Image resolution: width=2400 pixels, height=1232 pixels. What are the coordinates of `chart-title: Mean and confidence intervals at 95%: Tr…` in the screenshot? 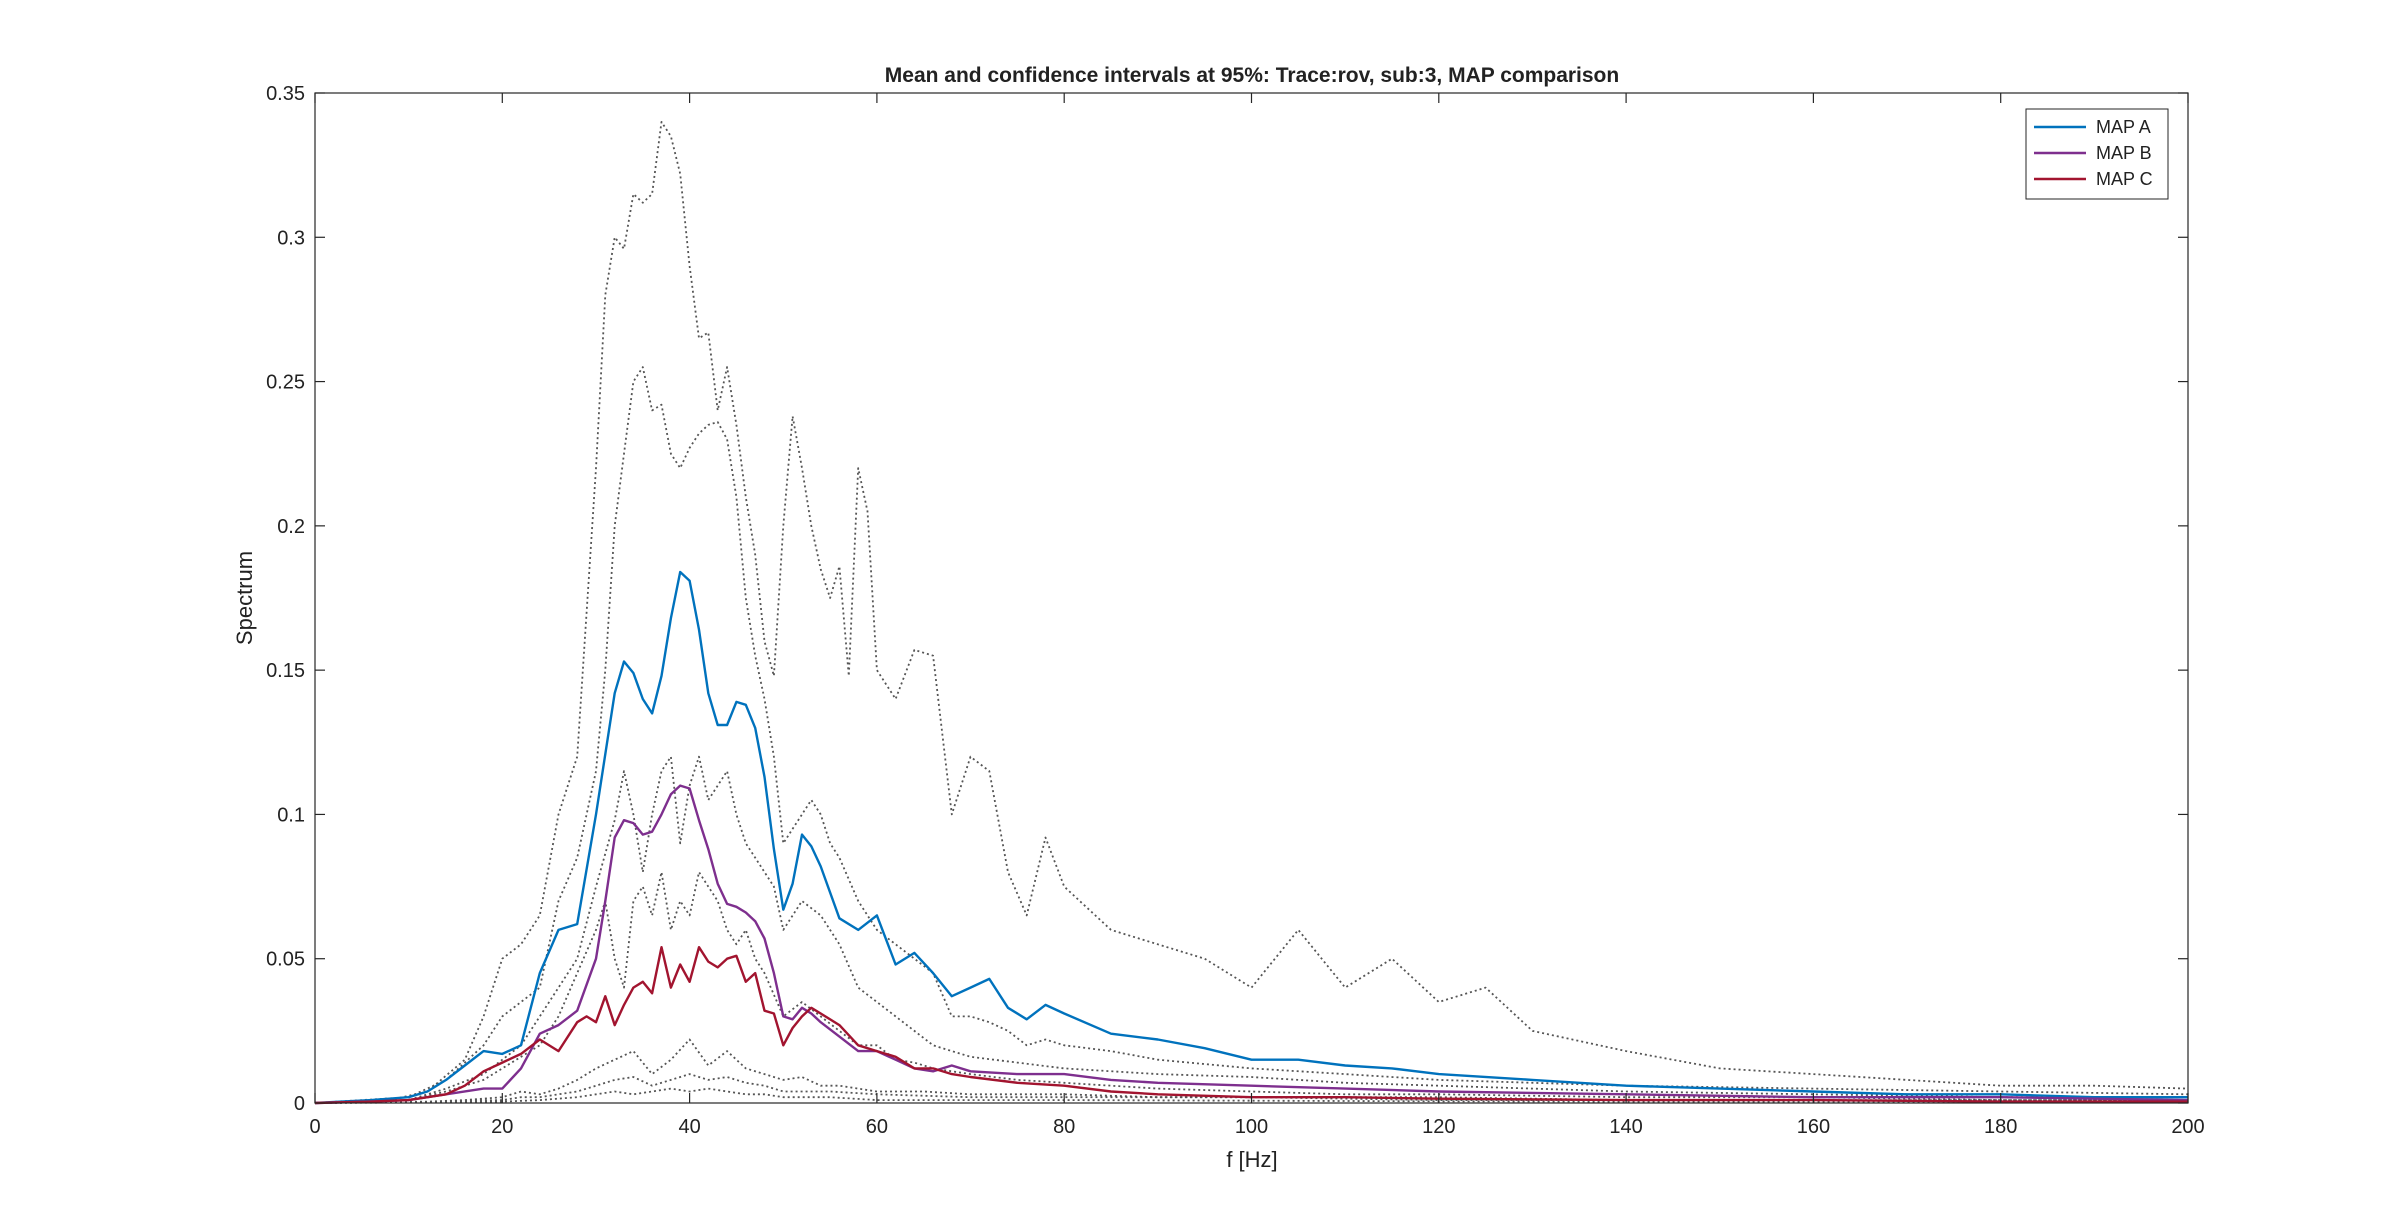 It's located at (1252, 75).